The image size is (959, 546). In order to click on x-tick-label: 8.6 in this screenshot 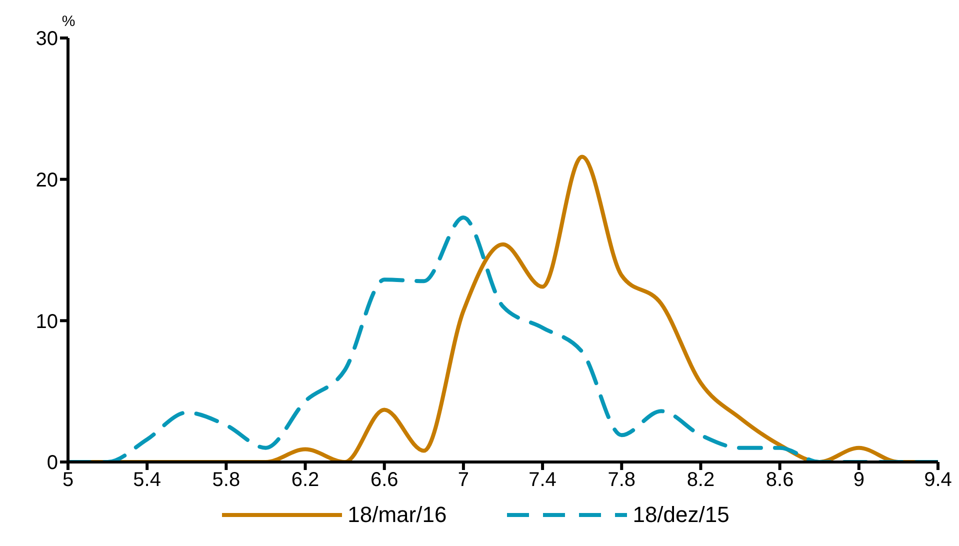, I will do `click(780, 480)`.